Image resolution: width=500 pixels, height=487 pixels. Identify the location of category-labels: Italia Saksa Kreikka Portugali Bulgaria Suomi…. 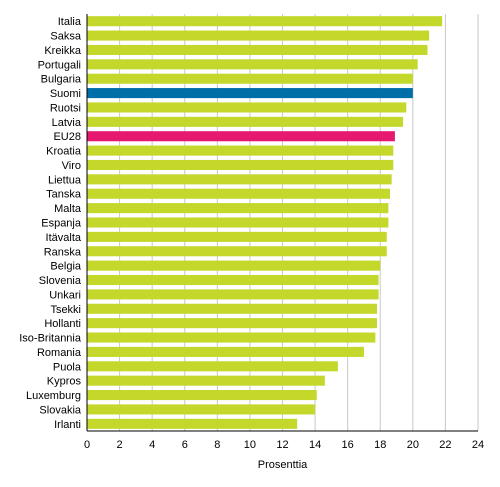
(50, 223).